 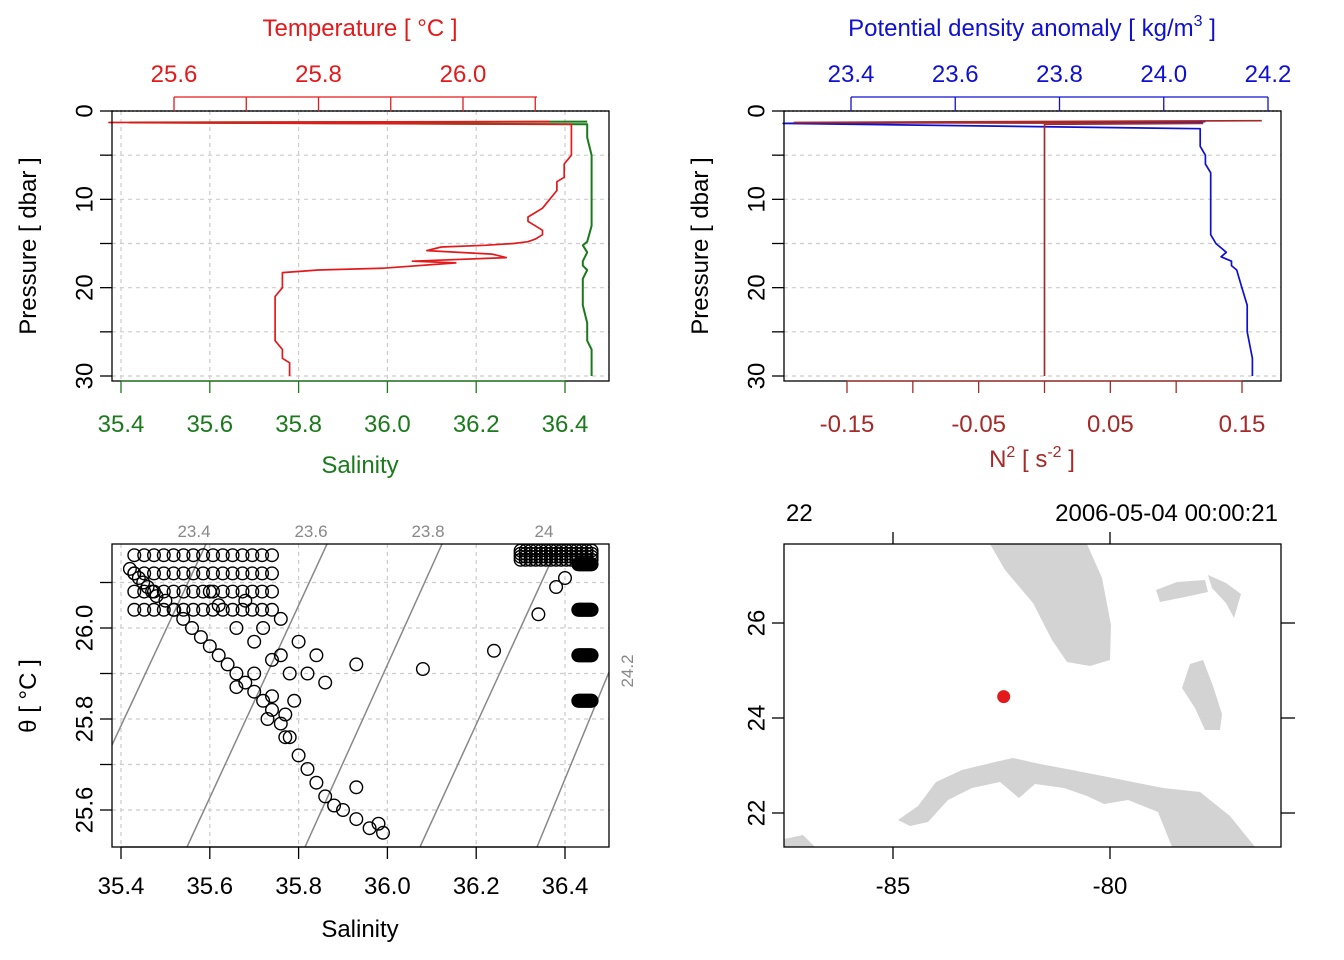 I want to click on bottom-tick-label: 36.0, so click(x=387, y=424).